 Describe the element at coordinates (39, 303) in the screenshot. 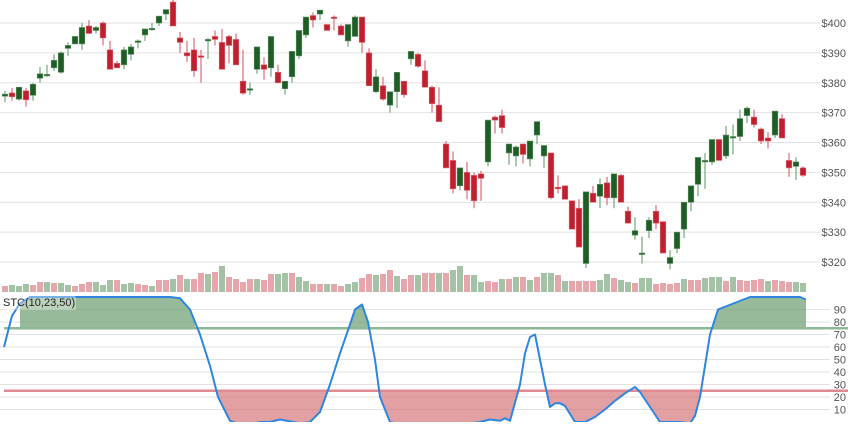

I see `indicator-label: STC(10,23,50)` at that location.